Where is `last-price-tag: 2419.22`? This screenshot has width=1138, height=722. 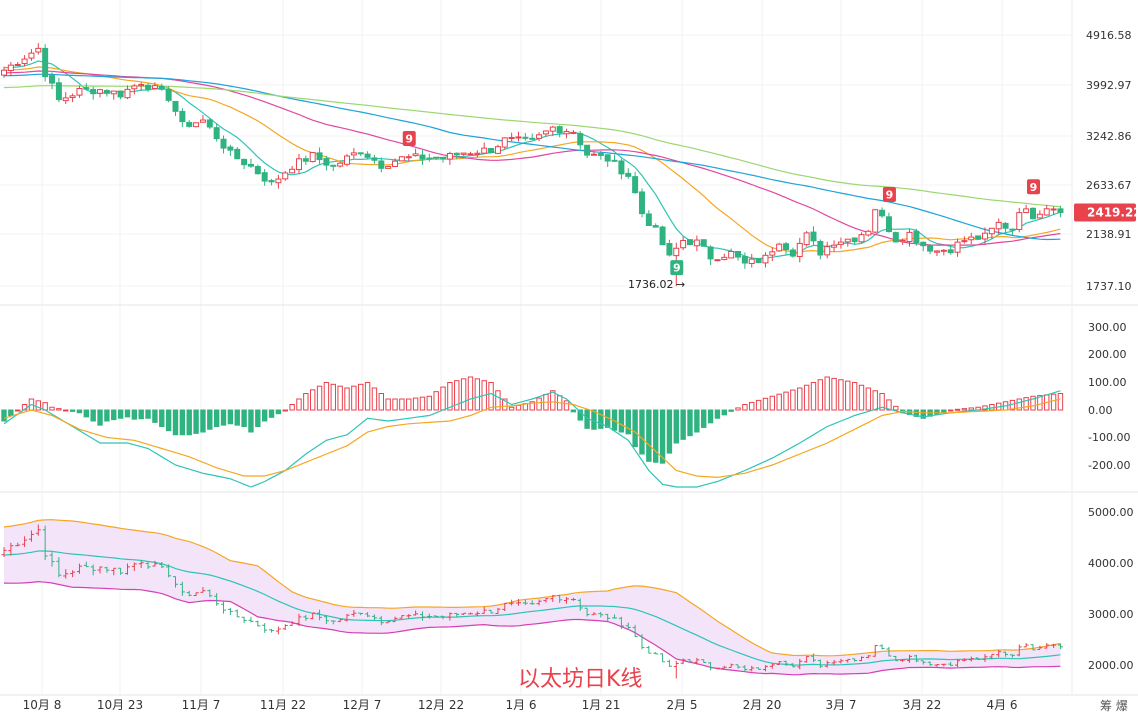 last-price-tag: 2419.22 is located at coordinates (1106, 212).